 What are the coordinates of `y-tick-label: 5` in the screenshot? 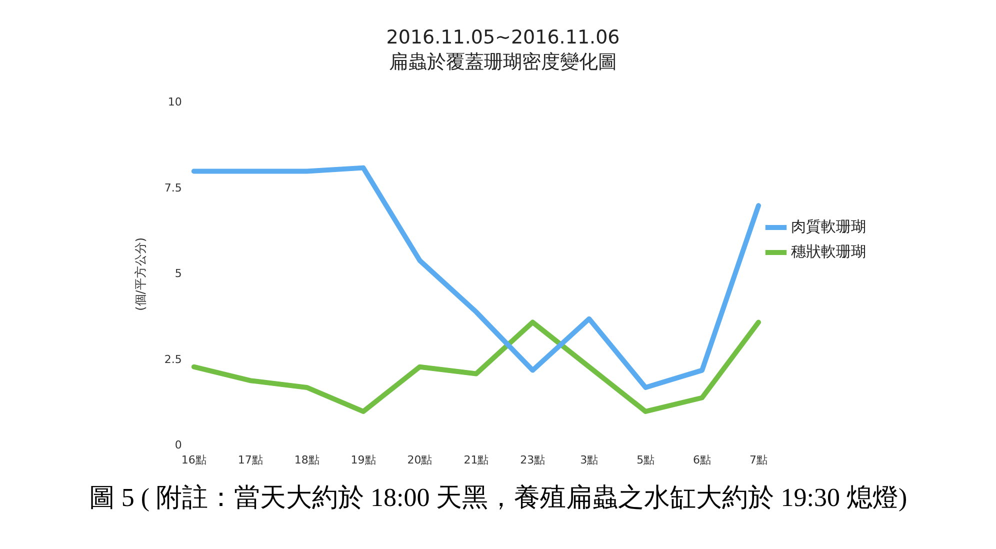 It's located at (178, 273).